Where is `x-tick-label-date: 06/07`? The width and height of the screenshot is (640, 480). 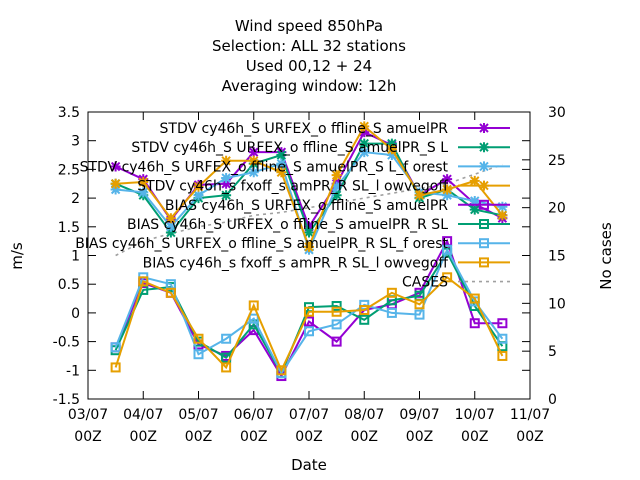 x-tick-label-date: 06/07 is located at coordinates (254, 415).